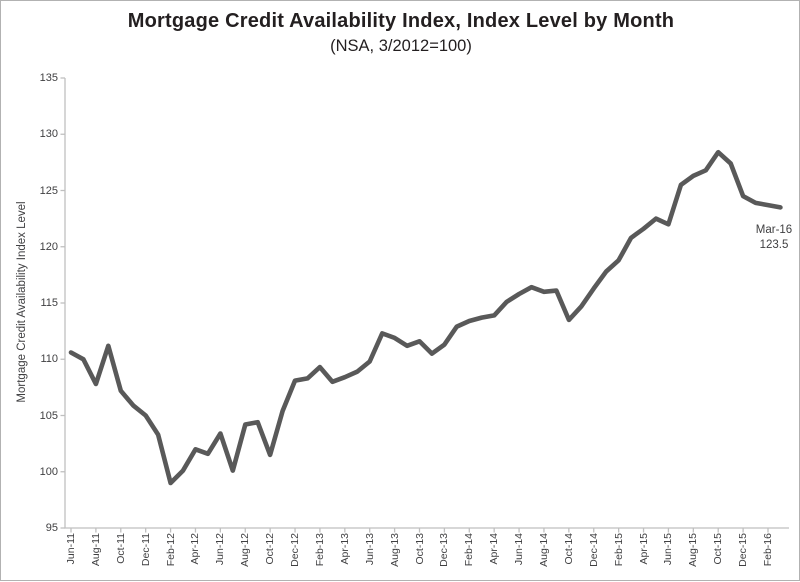 The width and height of the screenshot is (800, 582). What do you see at coordinates (49, 303) in the screenshot?
I see `y-axis-tick-label: 115` at bounding box center [49, 303].